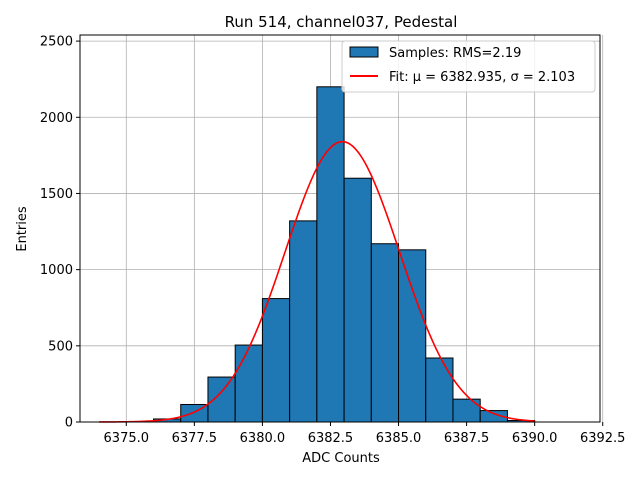  I want to click on x-tick-label-1: 6377.5, so click(195, 438).